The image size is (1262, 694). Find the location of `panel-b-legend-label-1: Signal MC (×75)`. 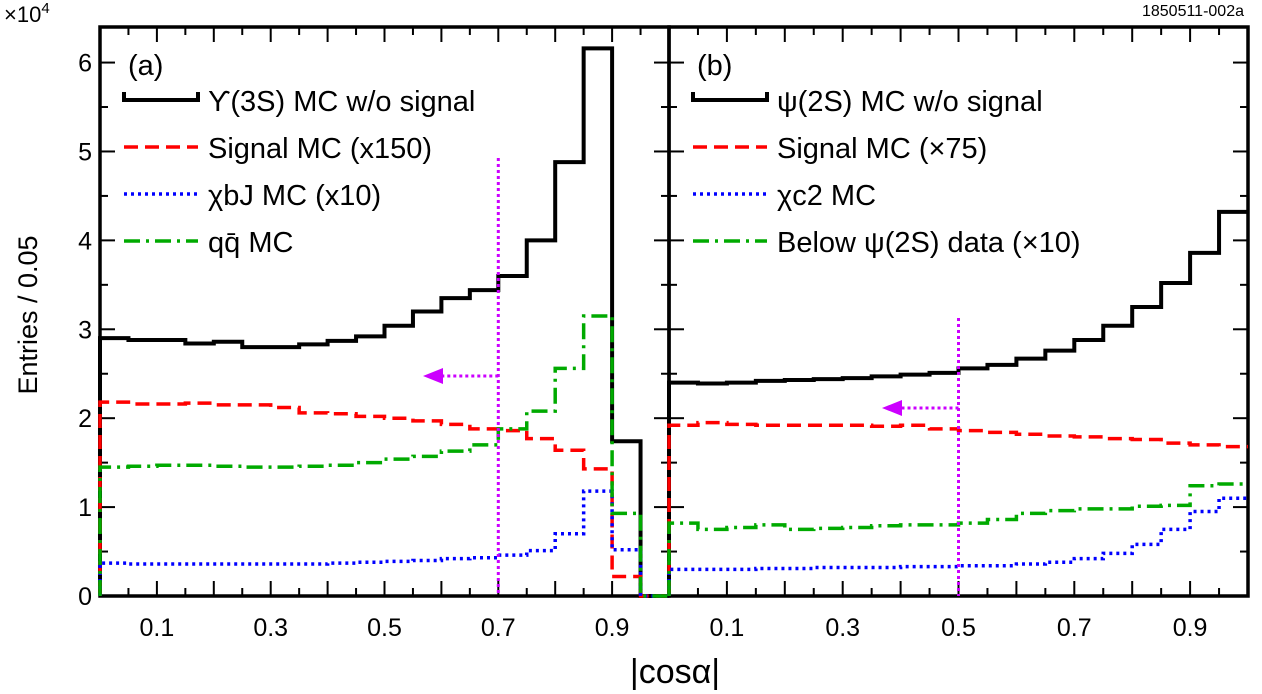

panel-b-legend-label-1: Signal MC (×75) is located at coordinates (882, 149).